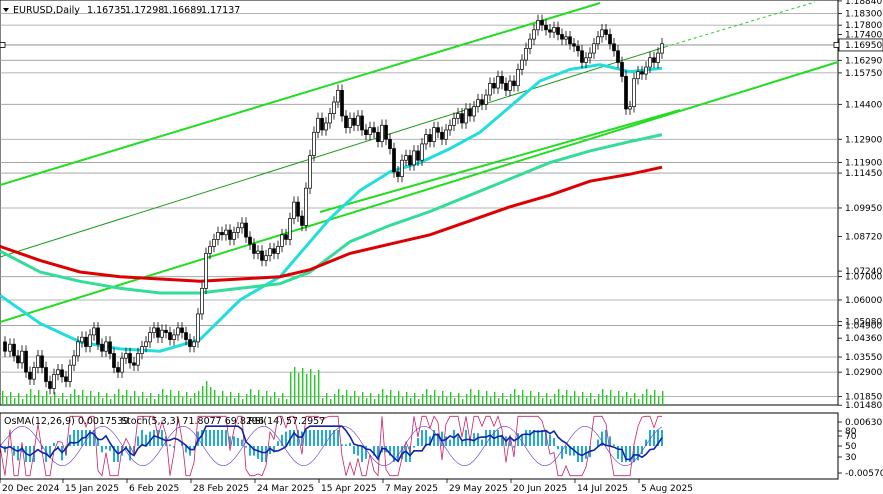 The height and width of the screenshot is (494, 883). I want to click on stoch-main-line, so click(331, 446).